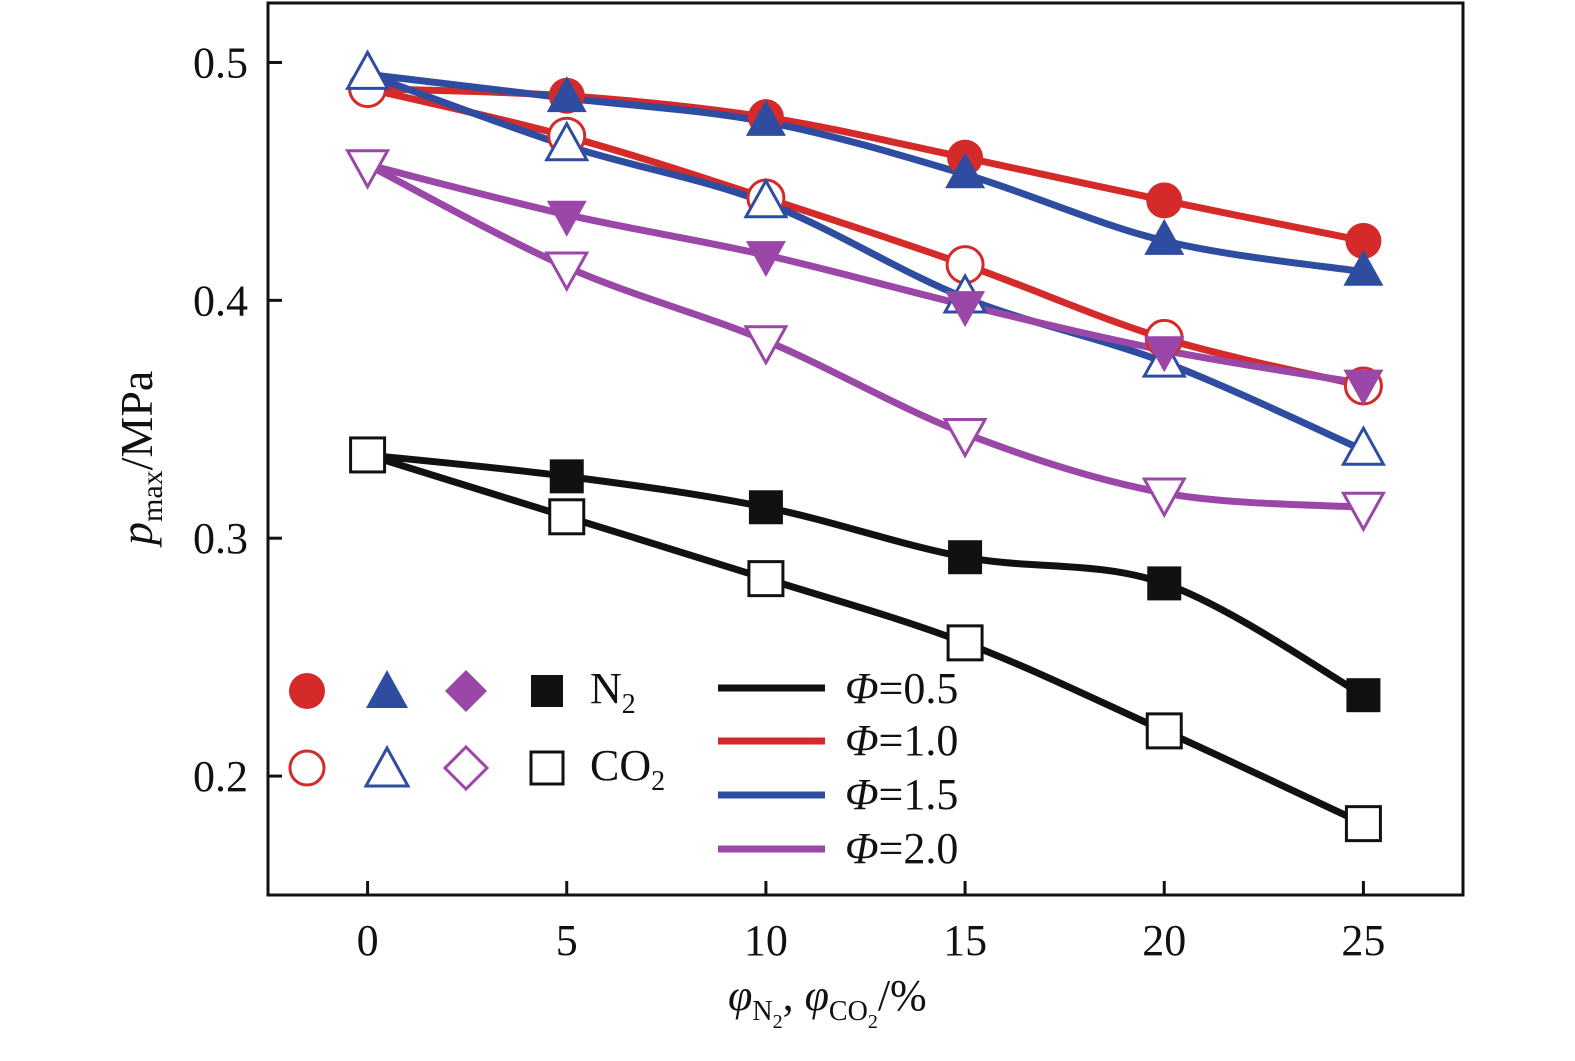 The image size is (1575, 1061). I want to click on legend-marker-co2-square, so click(547, 768).